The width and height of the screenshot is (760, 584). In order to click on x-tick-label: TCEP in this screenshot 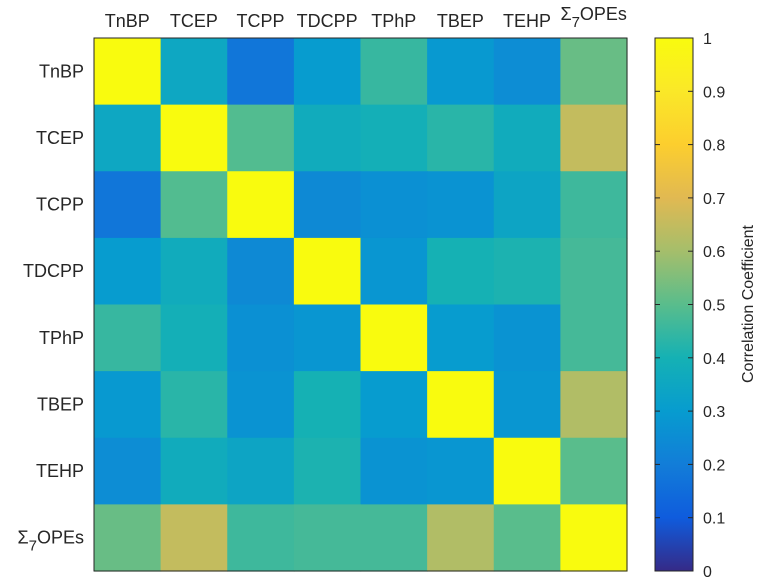, I will do `click(194, 21)`.